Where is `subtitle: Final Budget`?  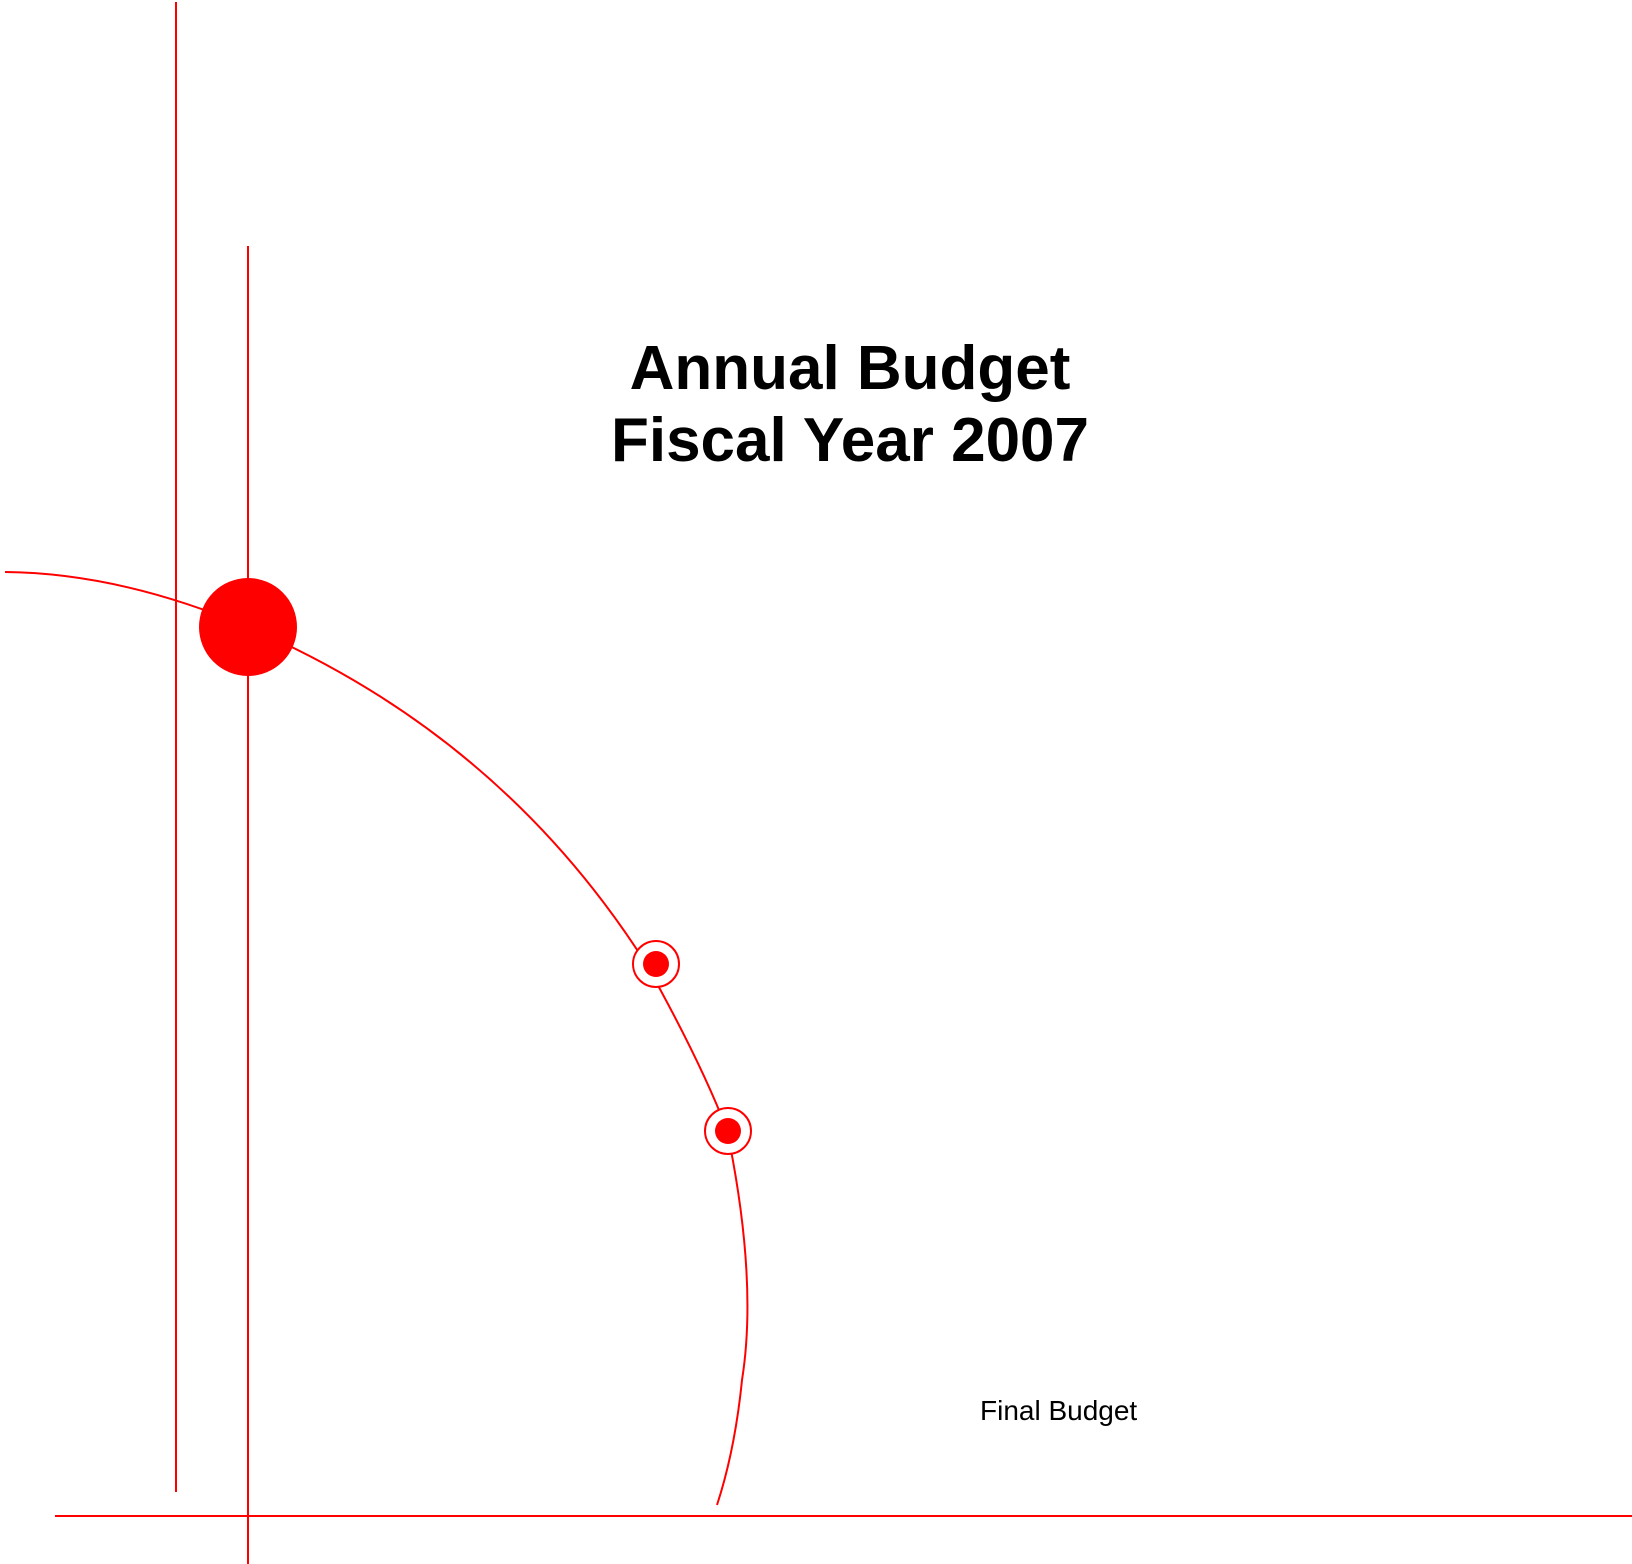 subtitle: Final Budget is located at coordinates (1059, 1410).